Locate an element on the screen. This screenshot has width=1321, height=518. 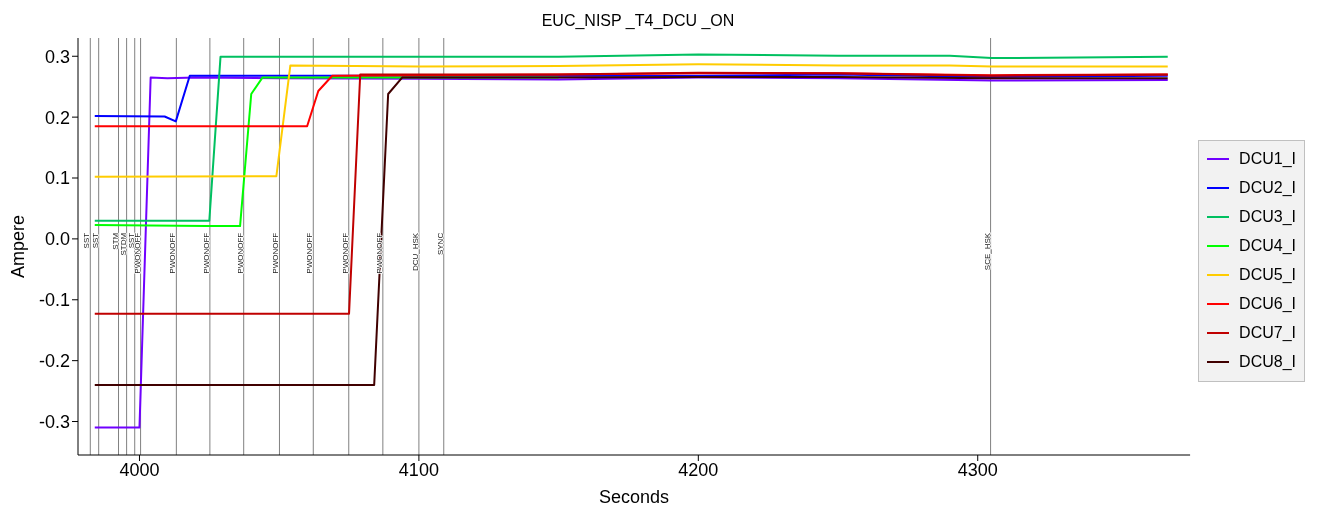
ref-line-label: SYNC is located at coordinates (440, 244).